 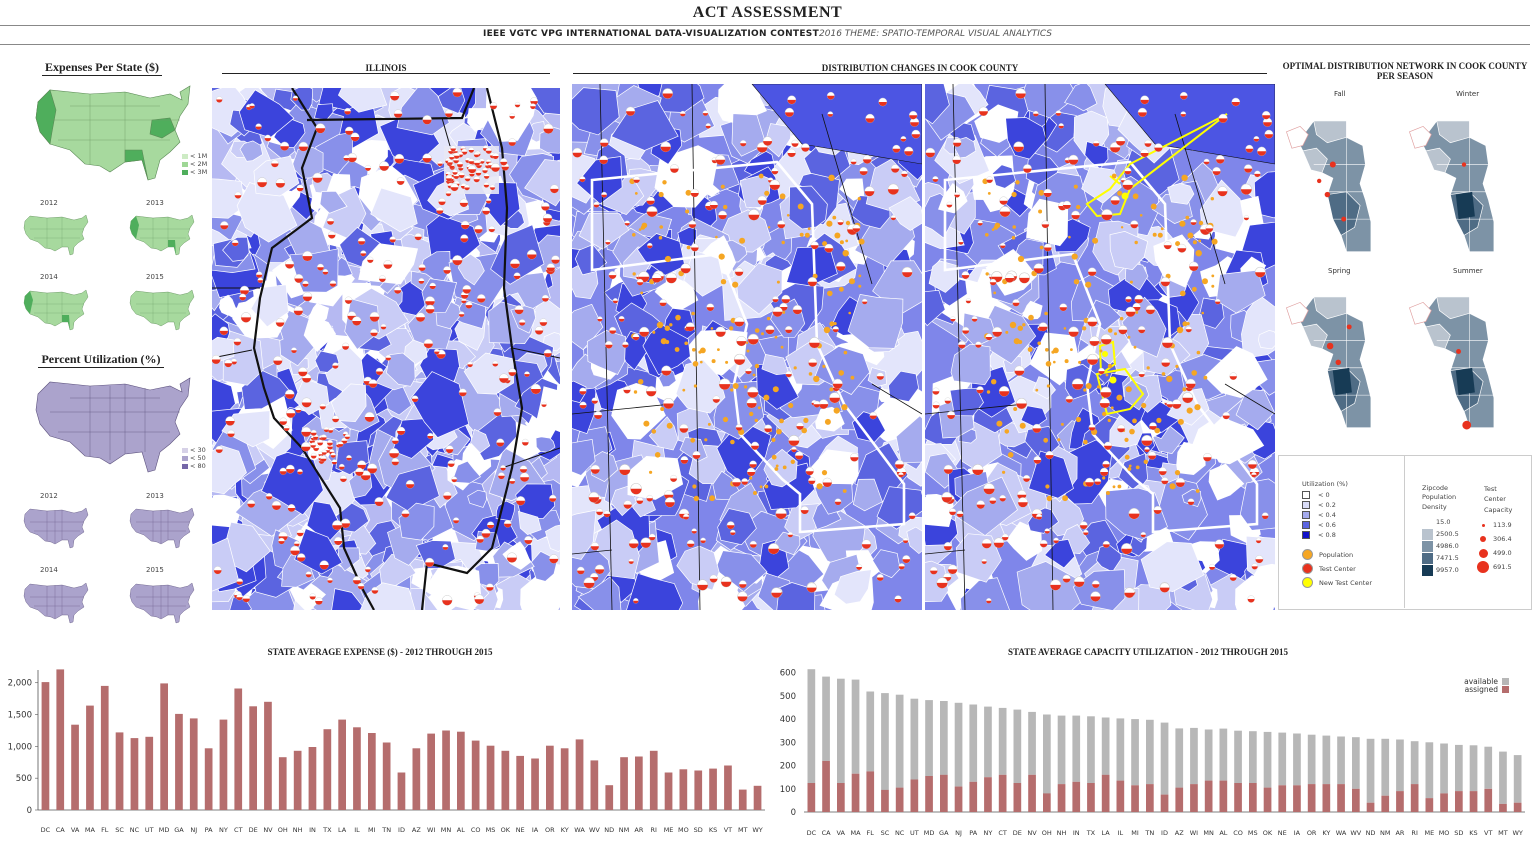 What do you see at coordinates (988, 794) in the screenshot?
I see `bar-assigned-NY` at bounding box center [988, 794].